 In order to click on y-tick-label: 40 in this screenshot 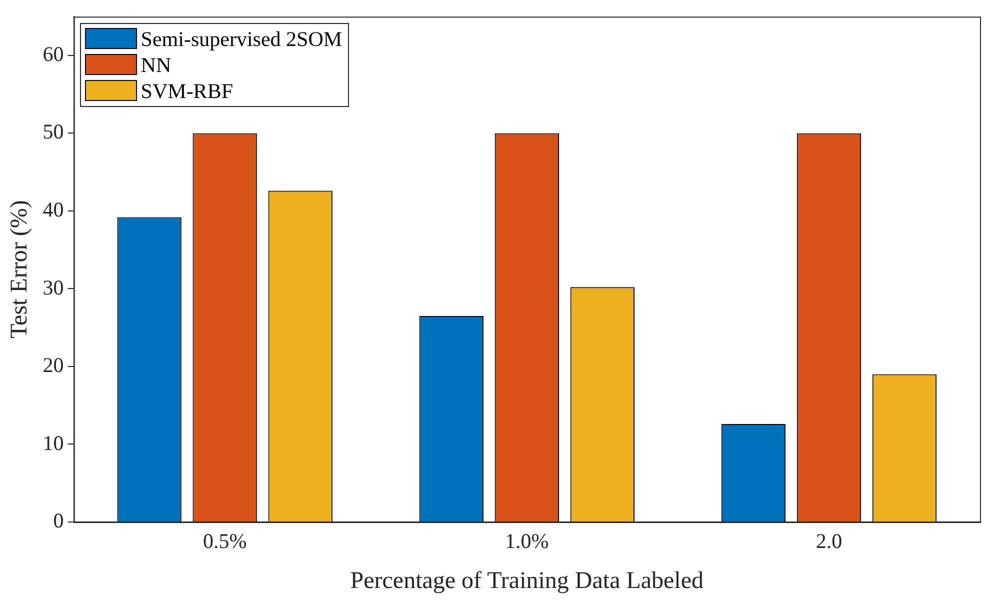, I will do `click(53, 210)`.